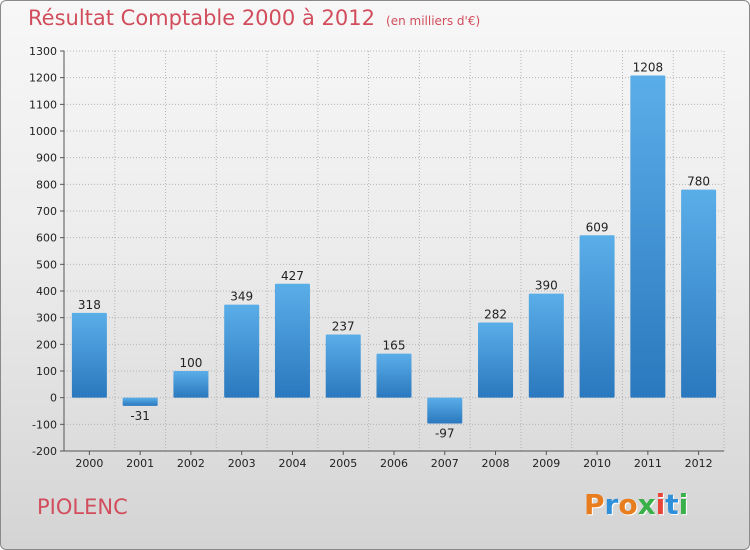 The width and height of the screenshot is (750, 550). What do you see at coordinates (292, 340) in the screenshot?
I see `bar-2004` at bounding box center [292, 340].